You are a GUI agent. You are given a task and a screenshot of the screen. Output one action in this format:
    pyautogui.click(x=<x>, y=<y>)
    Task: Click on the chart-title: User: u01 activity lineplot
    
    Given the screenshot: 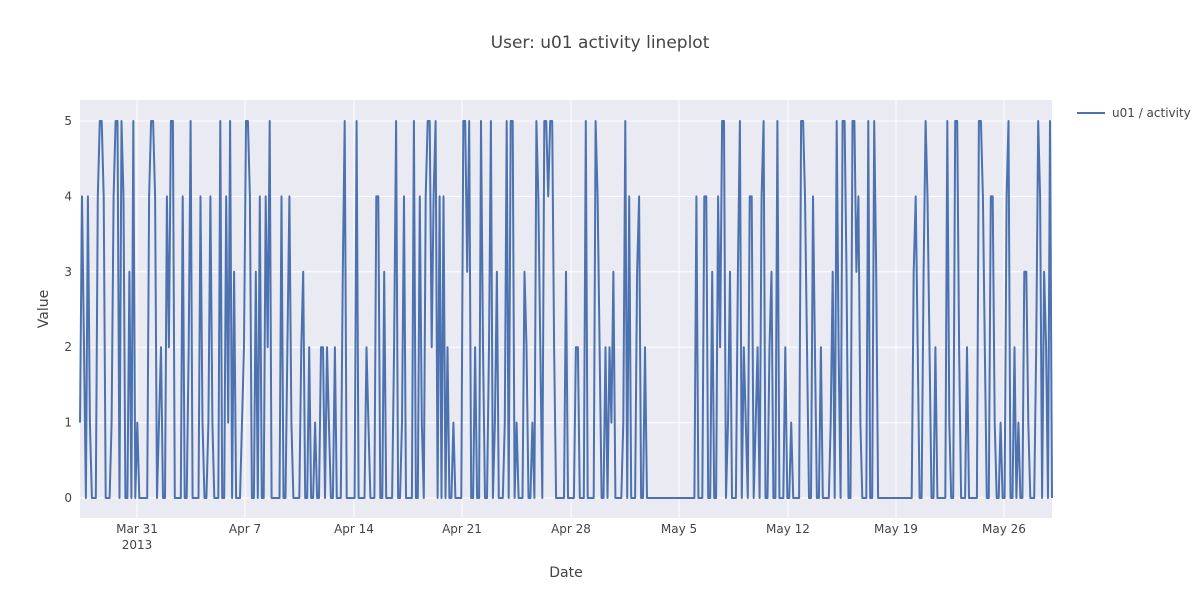 What is the action you would take?
    pyautogui.click(x=600, y=43)
    